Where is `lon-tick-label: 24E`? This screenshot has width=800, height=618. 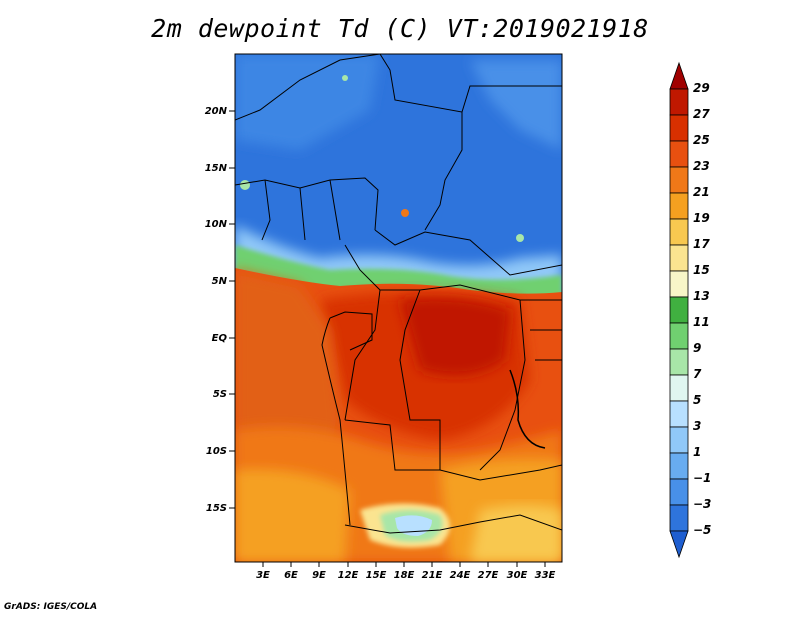 lon-tick-label: 24E is located at coordinates (460, 575).